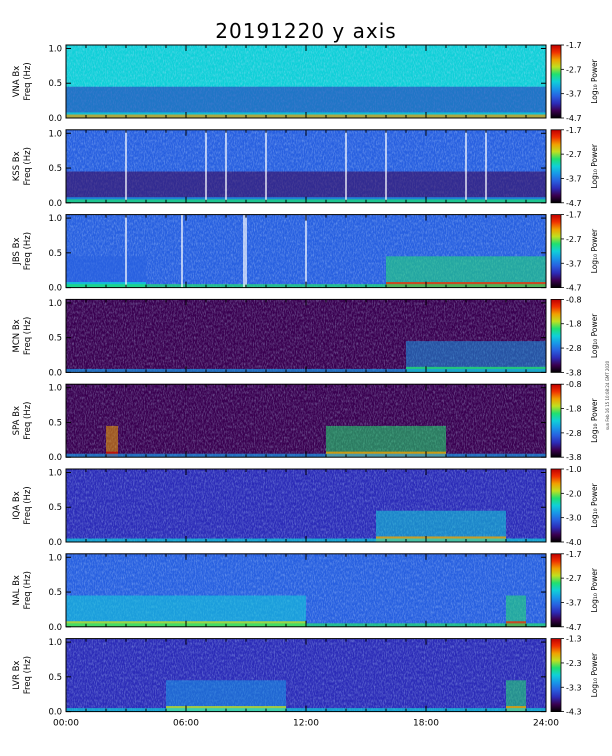  Describe the element at coordinates (556, 675) in the screenshot. I see `colorbar-lvr` at that location.